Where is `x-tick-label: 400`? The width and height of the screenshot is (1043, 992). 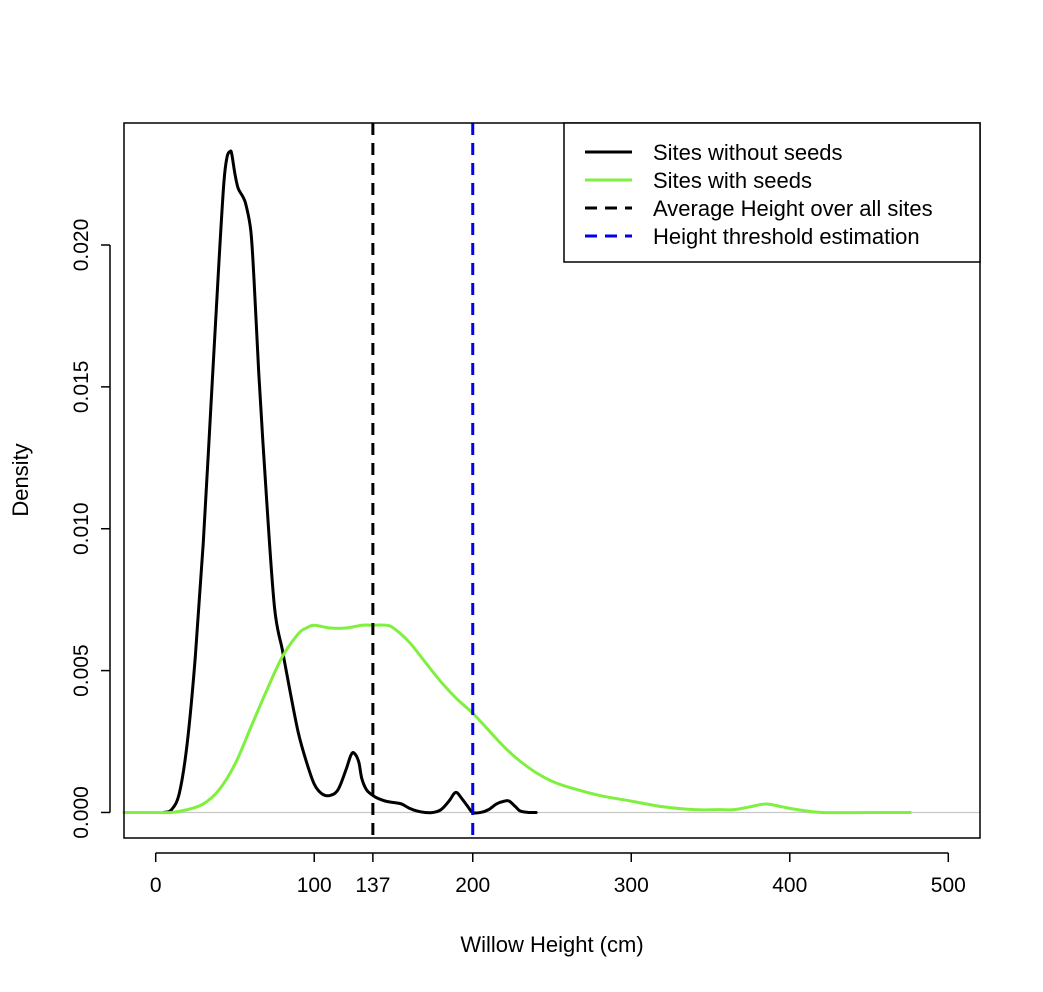 x-tick-label: 400 is located at coordinates (789, 885).